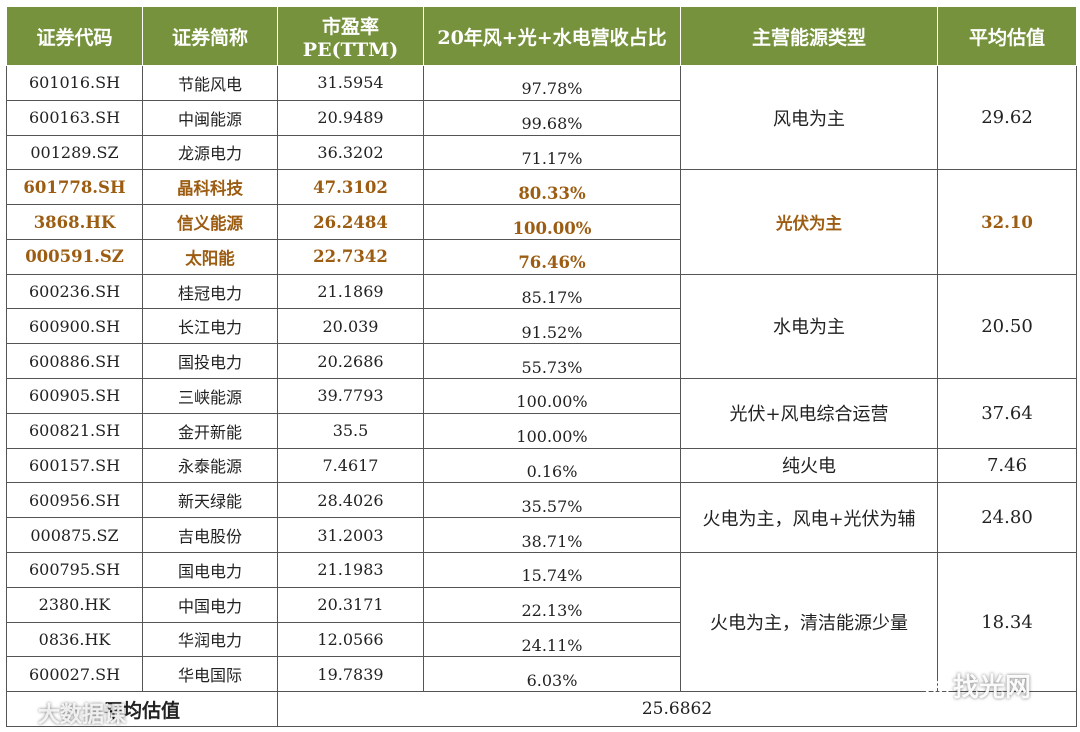 The height and width of the screenshot is (732, 1080). I want to click on cell-code: 600956.SH, so click(74, 500).